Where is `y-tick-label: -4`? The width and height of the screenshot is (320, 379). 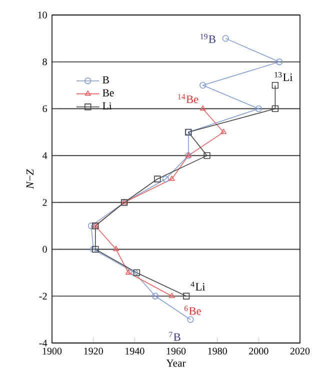 y-tick-label: -4 is located at coordinates (43, 343).